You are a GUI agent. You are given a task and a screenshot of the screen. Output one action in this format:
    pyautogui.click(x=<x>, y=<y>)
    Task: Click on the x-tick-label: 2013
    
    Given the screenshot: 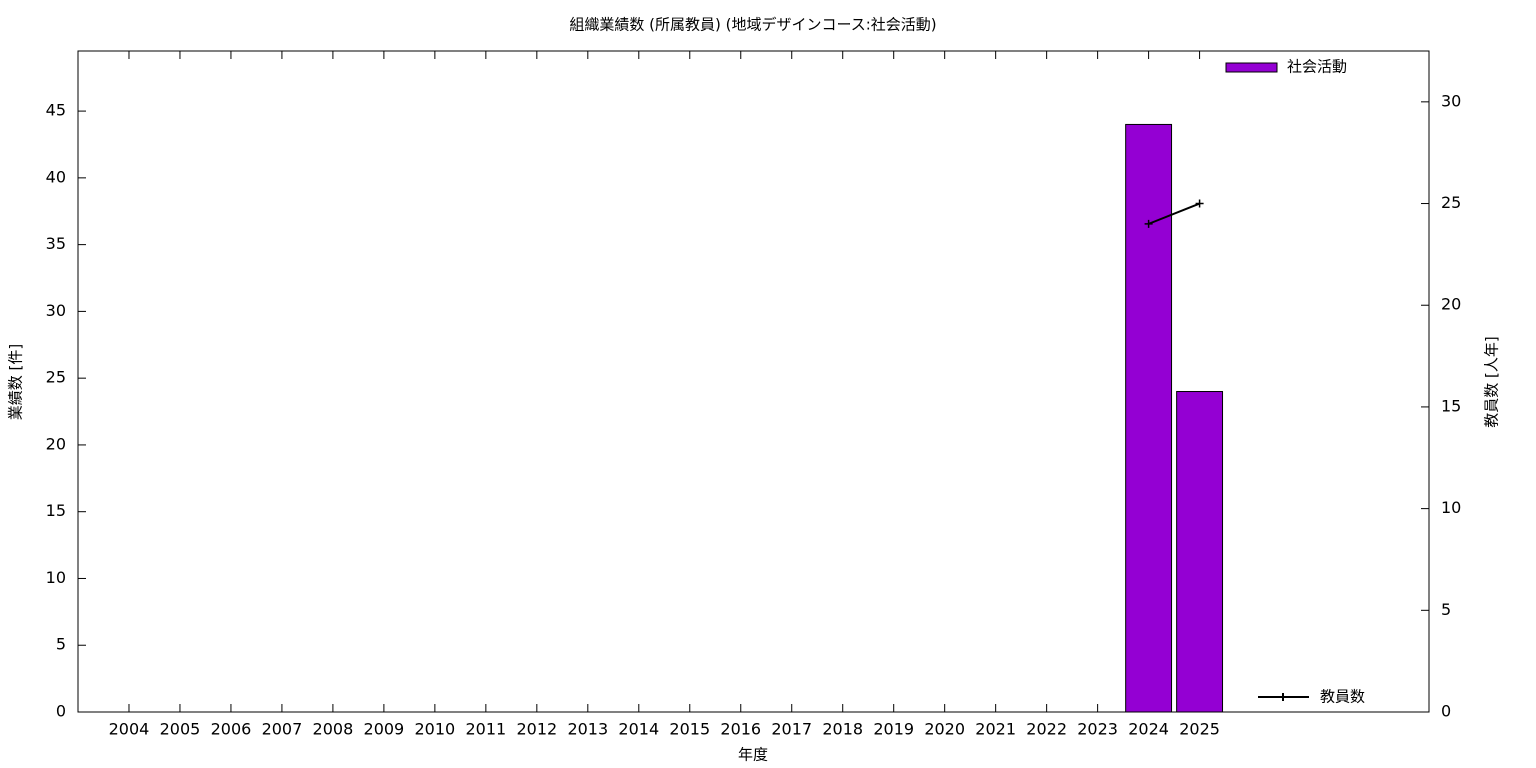 What is the action you would take?
    pyautogui.click(x=587, y=729)
    